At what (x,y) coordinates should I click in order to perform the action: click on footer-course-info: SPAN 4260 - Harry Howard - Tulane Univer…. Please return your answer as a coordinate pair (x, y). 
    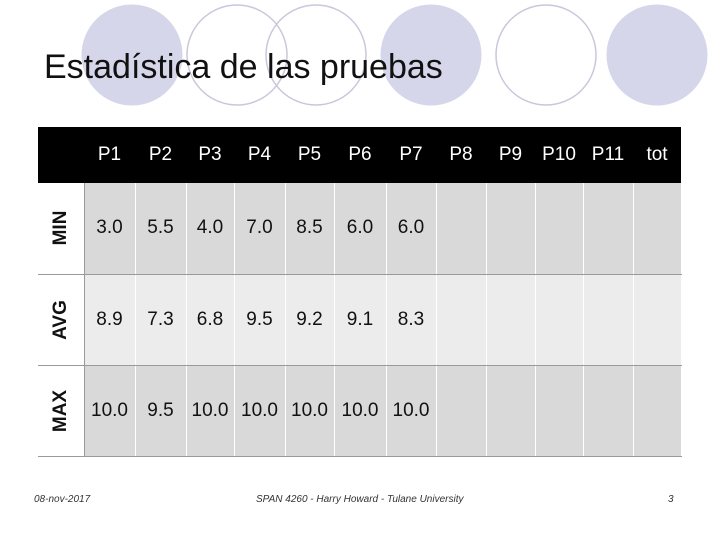
    Looking at the image, I should click on (360, 499).